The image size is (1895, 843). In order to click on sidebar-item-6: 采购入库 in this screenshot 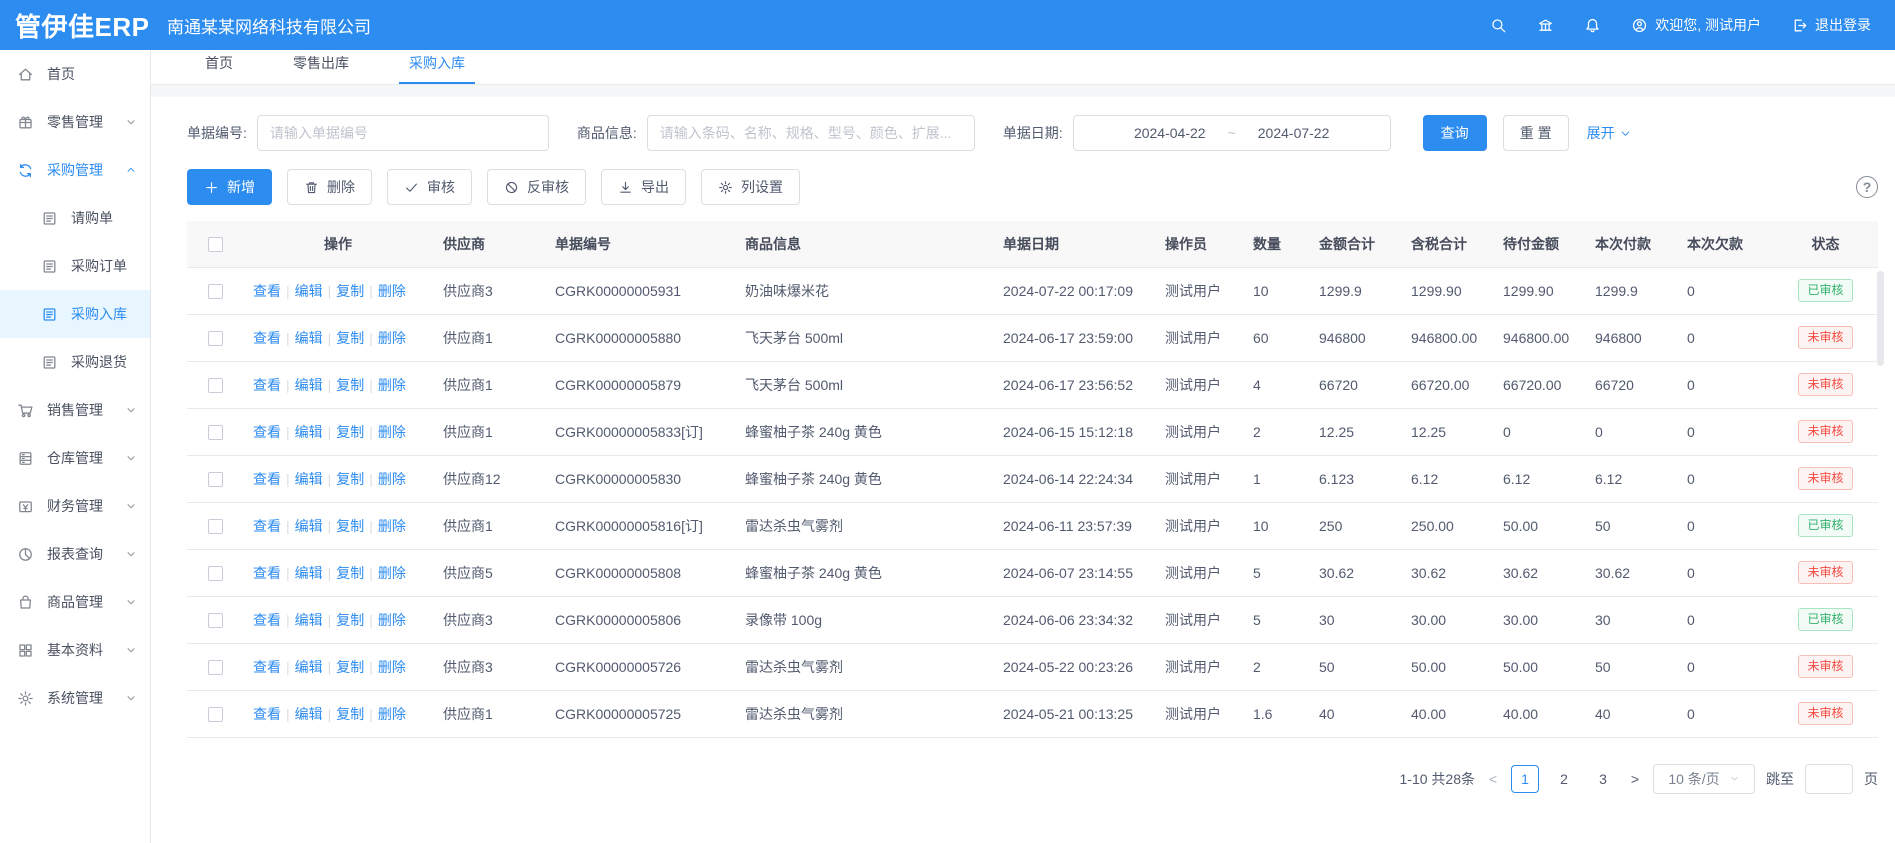, I will do `click(75, 314)`.